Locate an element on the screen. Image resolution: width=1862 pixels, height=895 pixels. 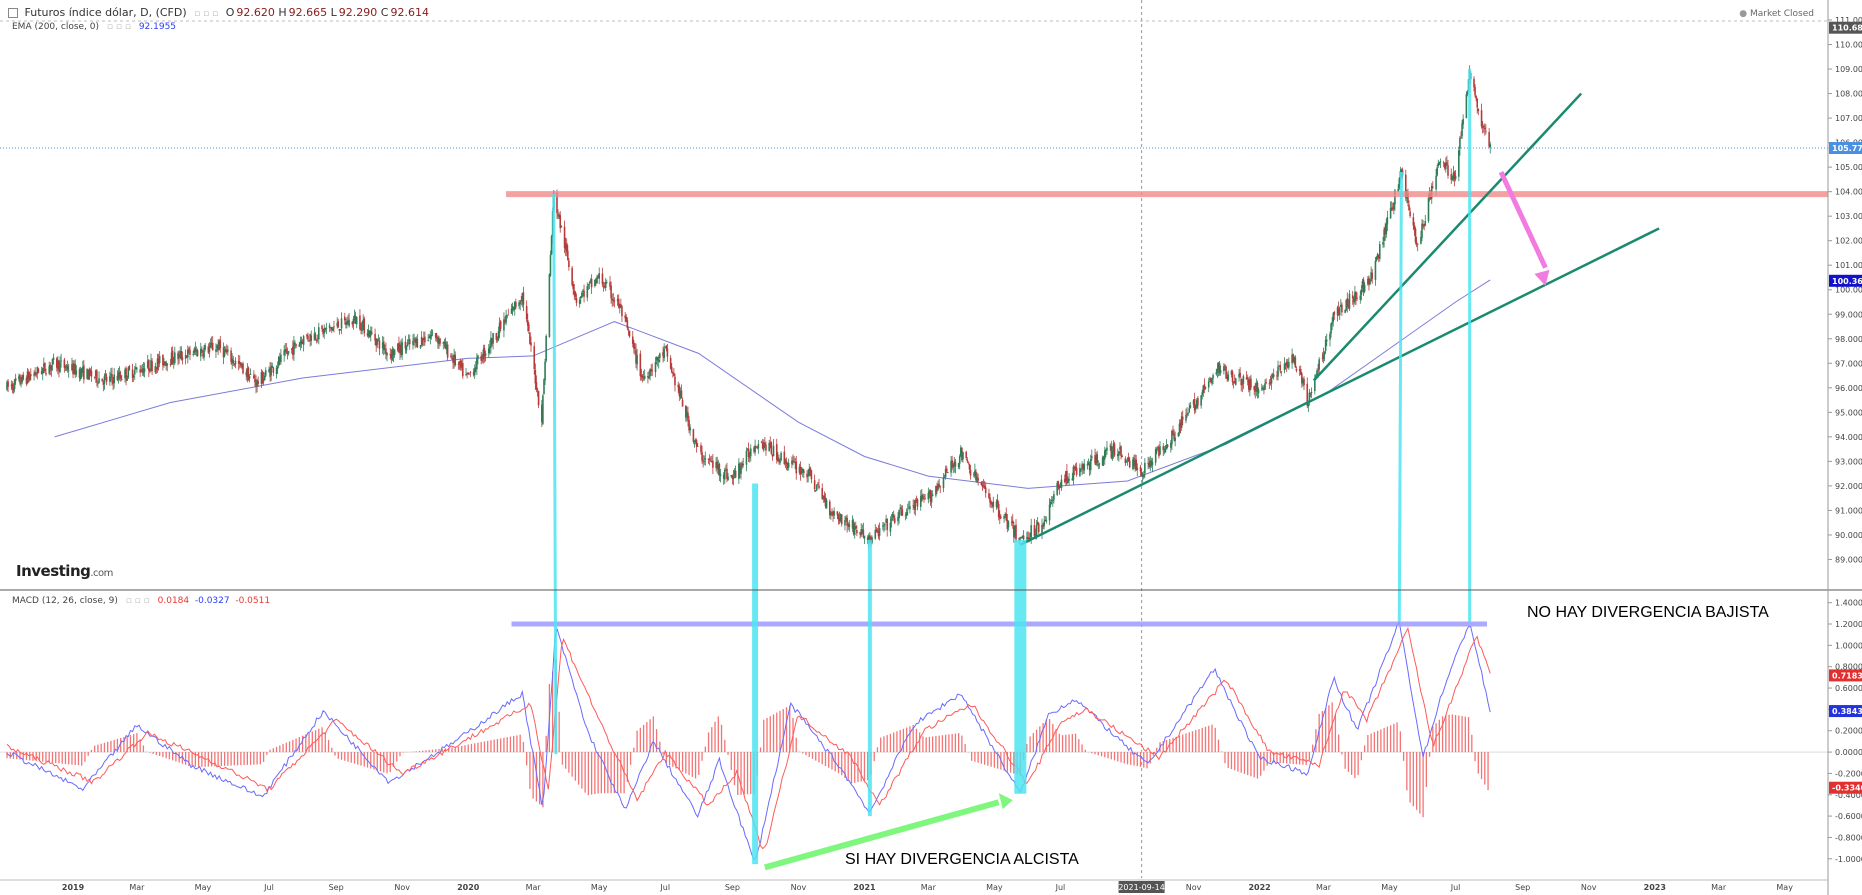
price-tick-label: 105.000 is located at coordinates (1848, 167).